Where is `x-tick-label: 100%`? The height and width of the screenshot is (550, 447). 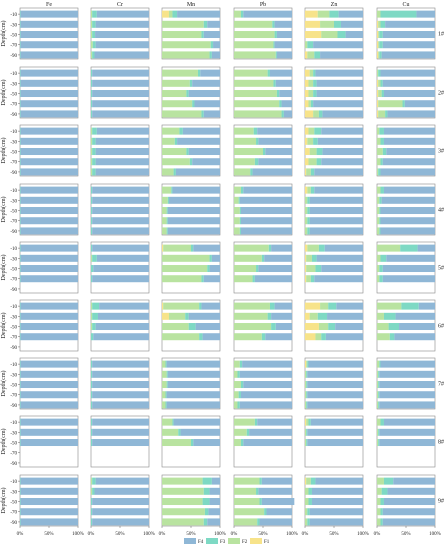
x-tick-label: 100% is located at coordinates (220, 534).